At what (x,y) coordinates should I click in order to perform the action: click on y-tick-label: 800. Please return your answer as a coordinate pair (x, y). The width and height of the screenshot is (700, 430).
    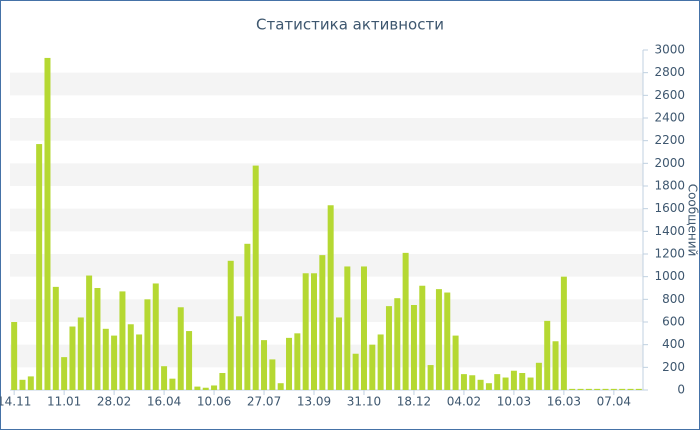
    Looking at the image, I should click on (673, 299).